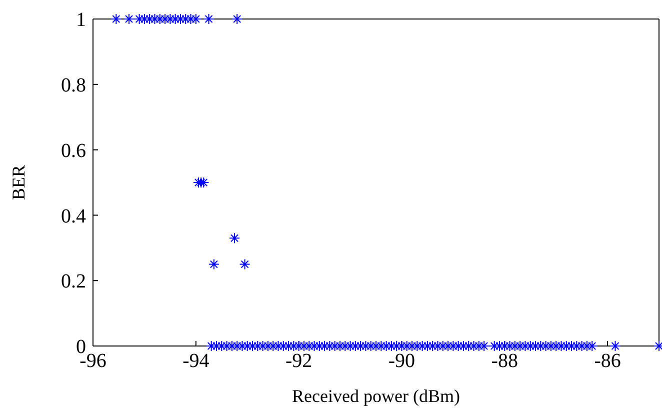 This screenshot has width=662, height=415. What do you see at coordinates (298, 361) in the screenshot?
I see `x-tick-label: -92` at bounding box center [298, 361].